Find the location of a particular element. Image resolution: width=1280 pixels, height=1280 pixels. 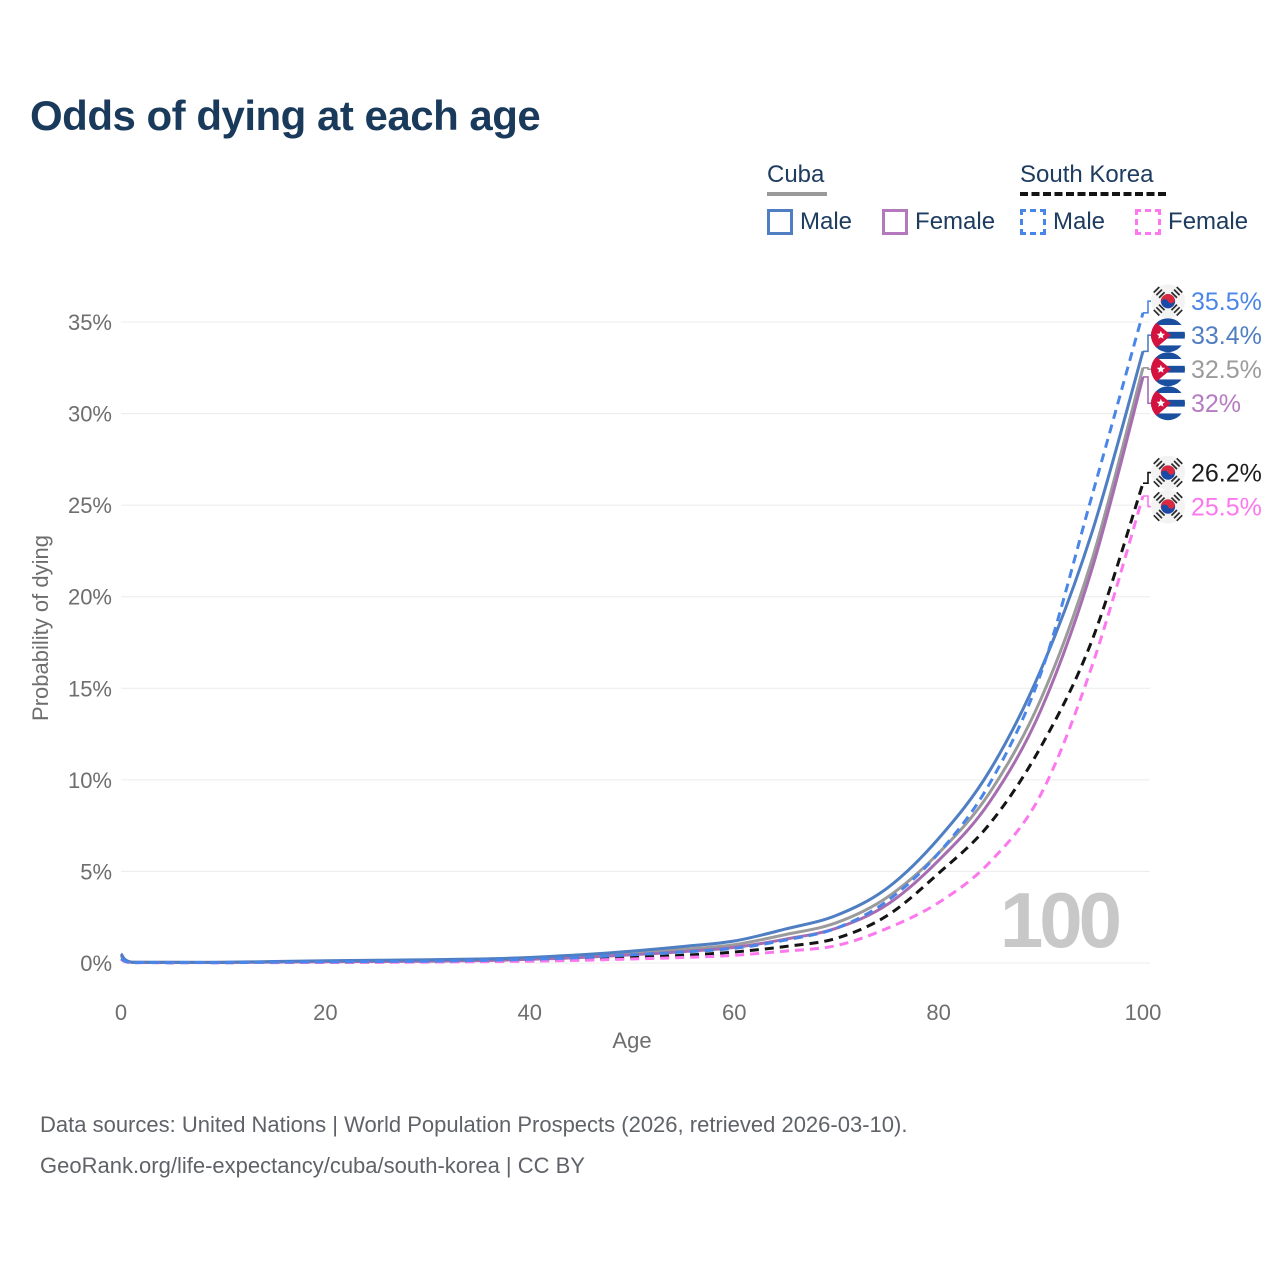

page-title: Odds of dying at each age is located at coordinates (285, 115).